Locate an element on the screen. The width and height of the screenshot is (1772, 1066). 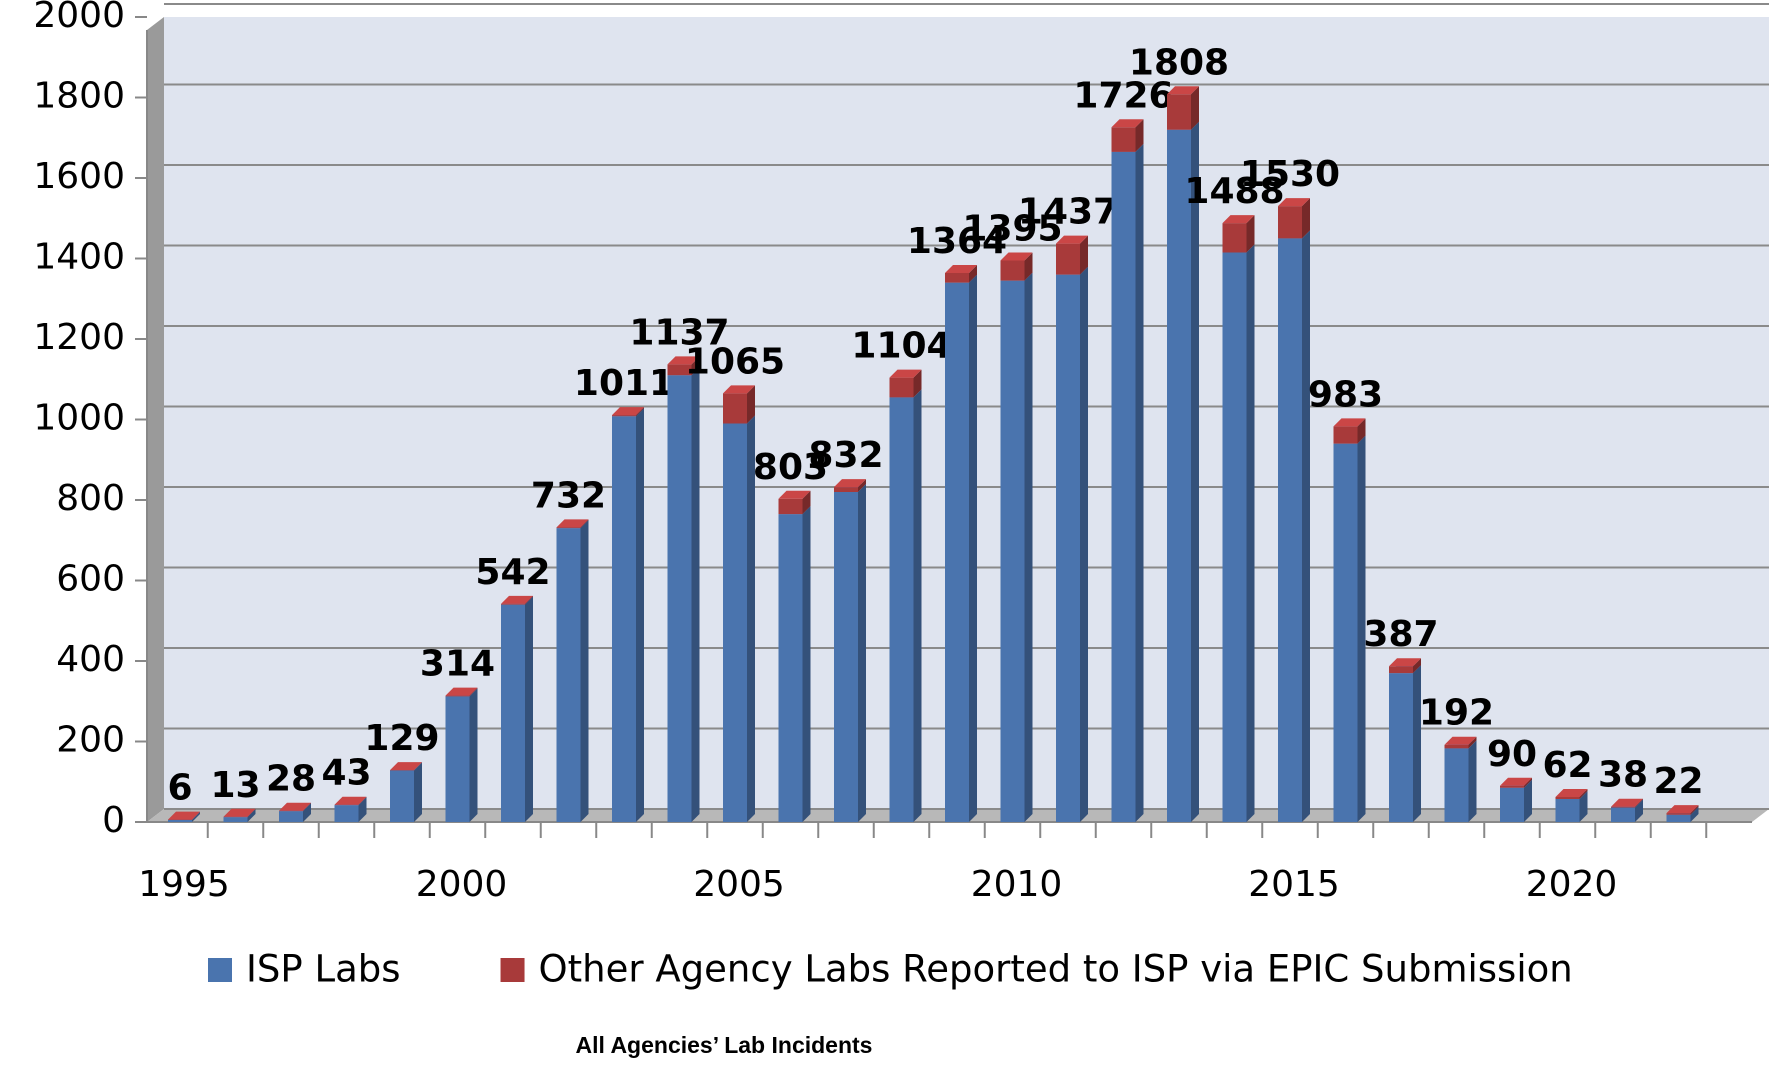
data-label: 13 is located at coordinates (235, 785).